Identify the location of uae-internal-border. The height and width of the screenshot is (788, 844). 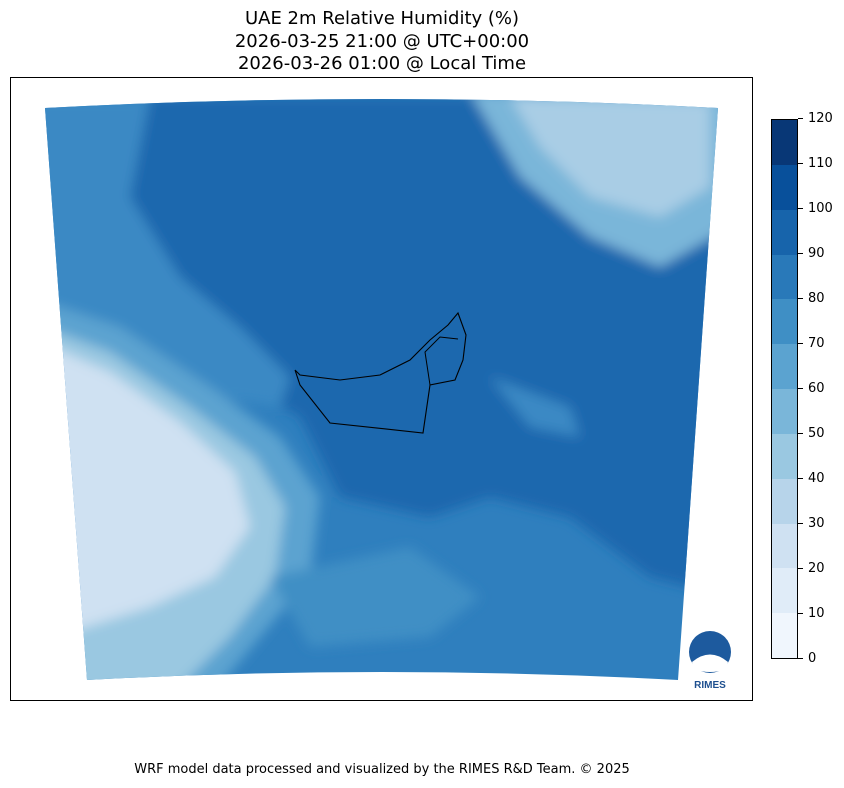
(441, 361).